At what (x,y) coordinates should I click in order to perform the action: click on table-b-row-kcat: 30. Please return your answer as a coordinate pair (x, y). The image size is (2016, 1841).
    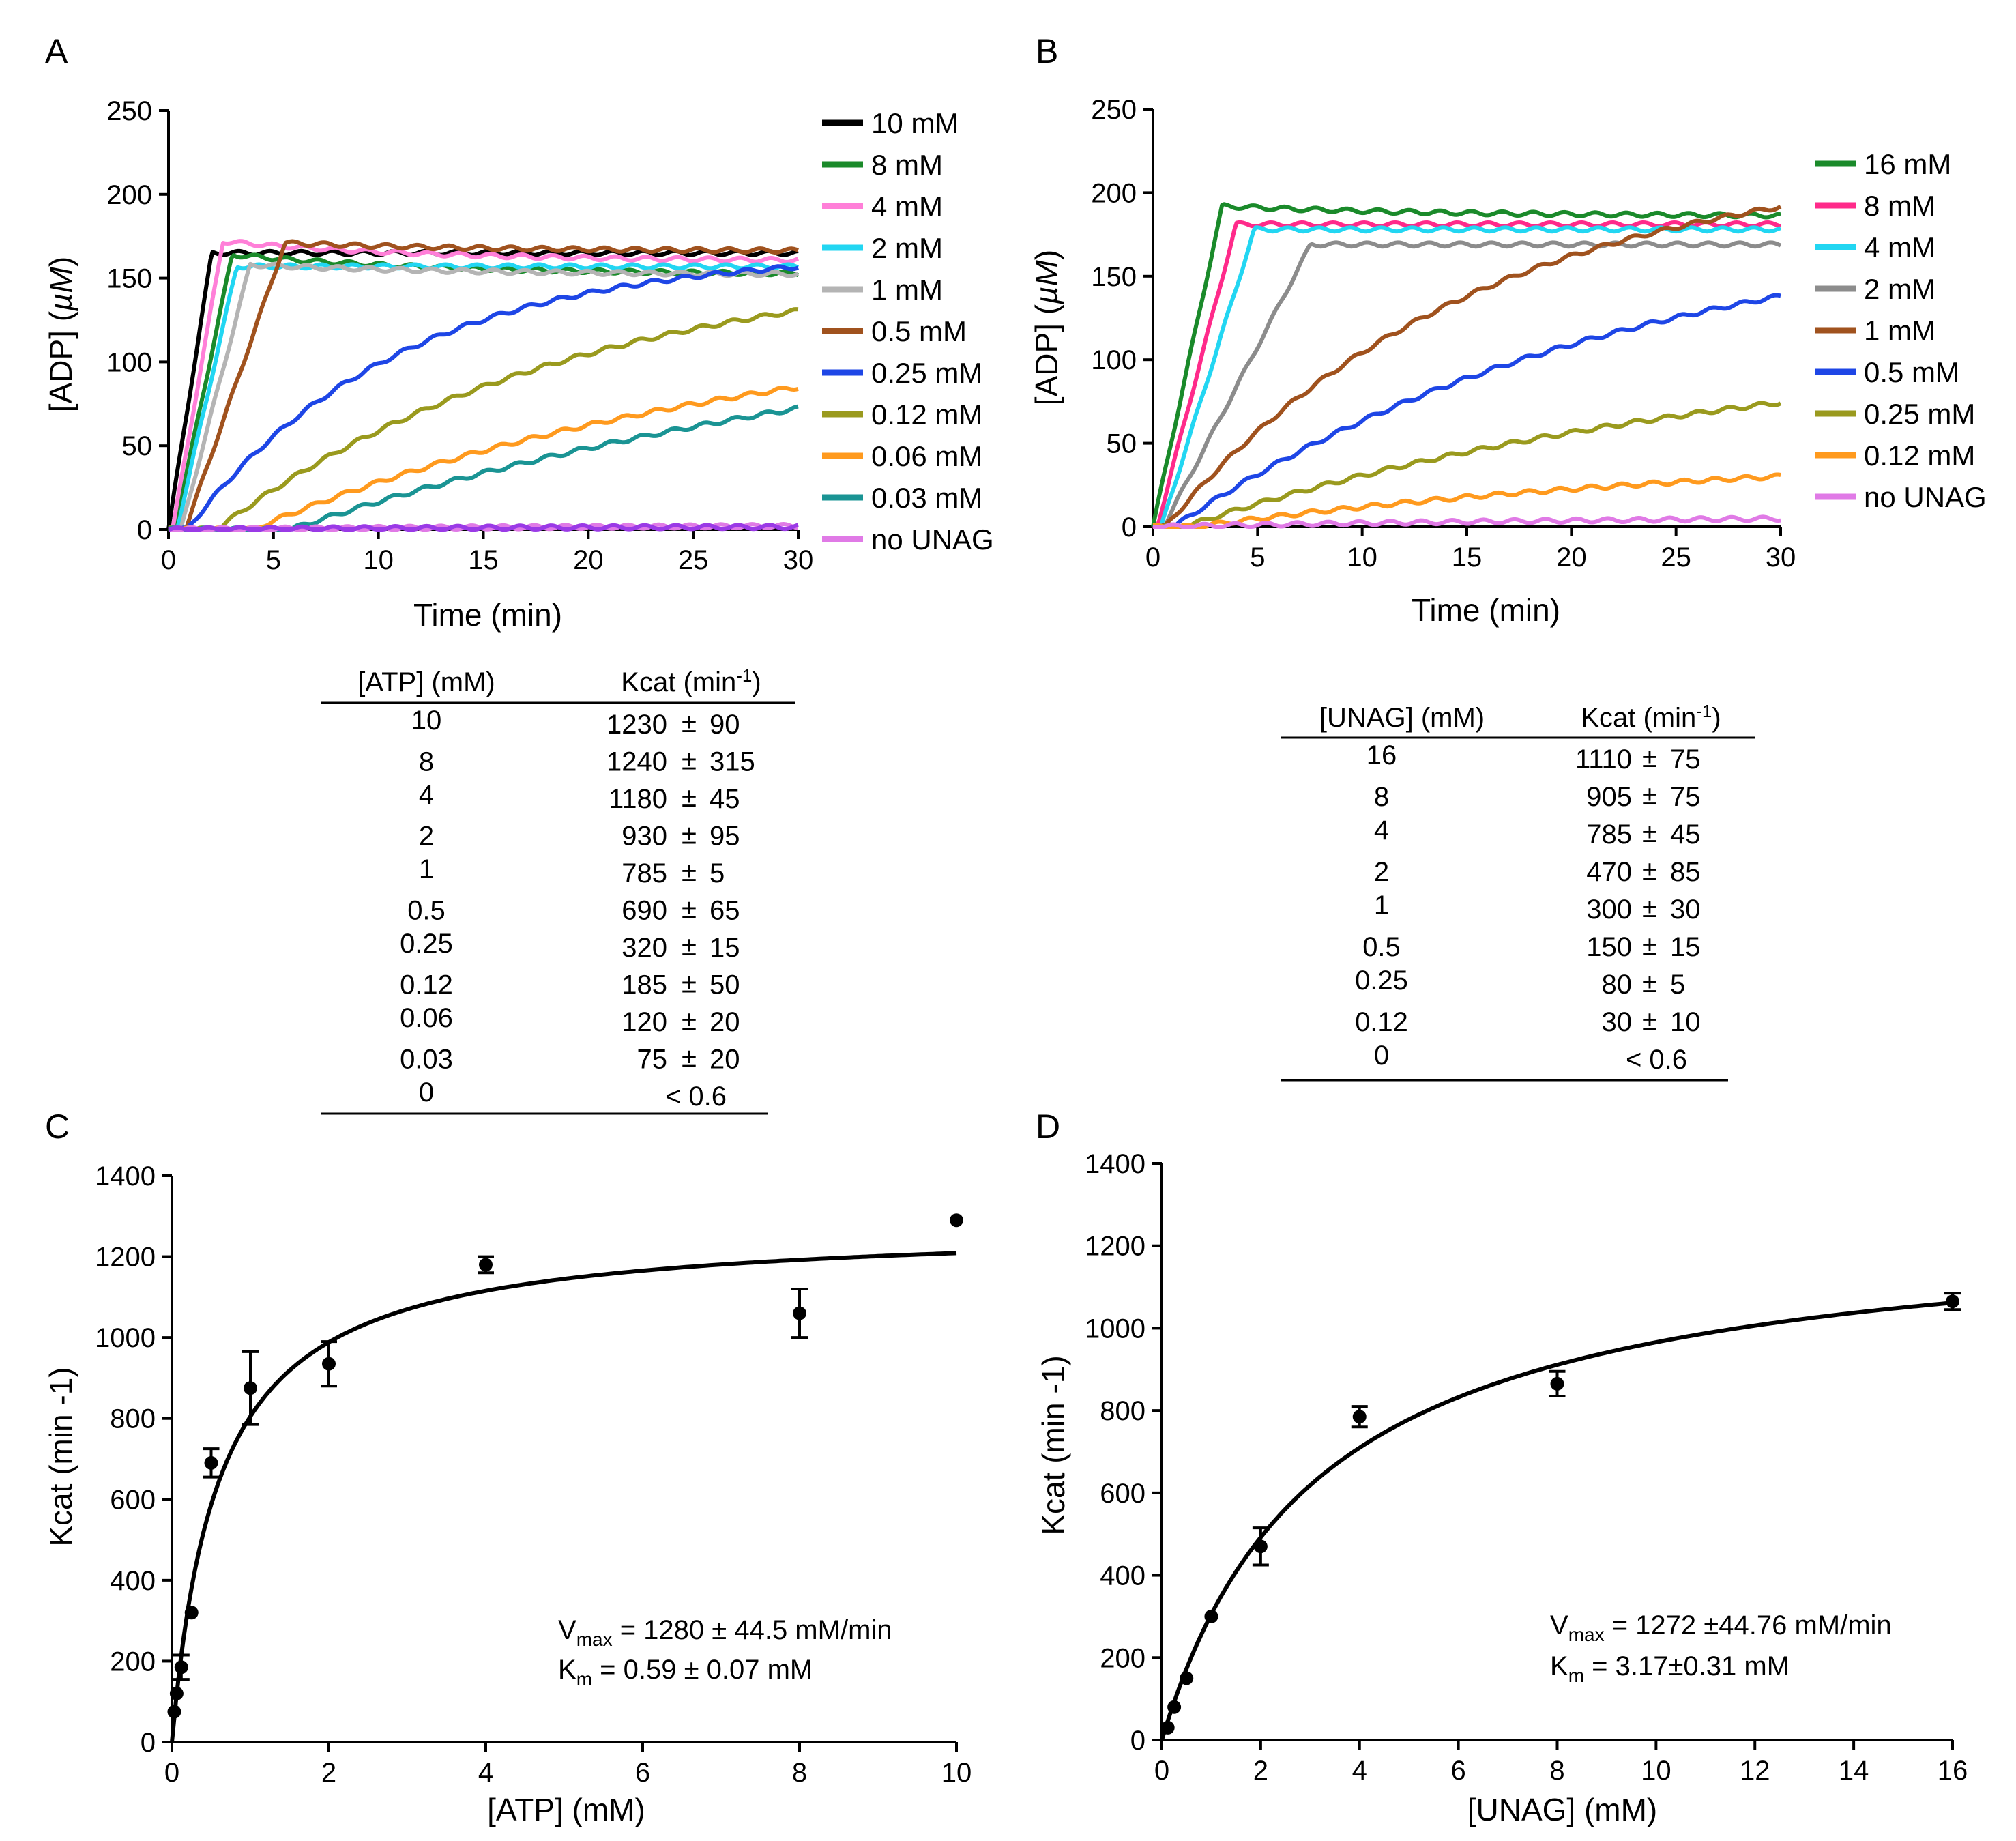
    Looking at the image, I should click on (1617, 1022).